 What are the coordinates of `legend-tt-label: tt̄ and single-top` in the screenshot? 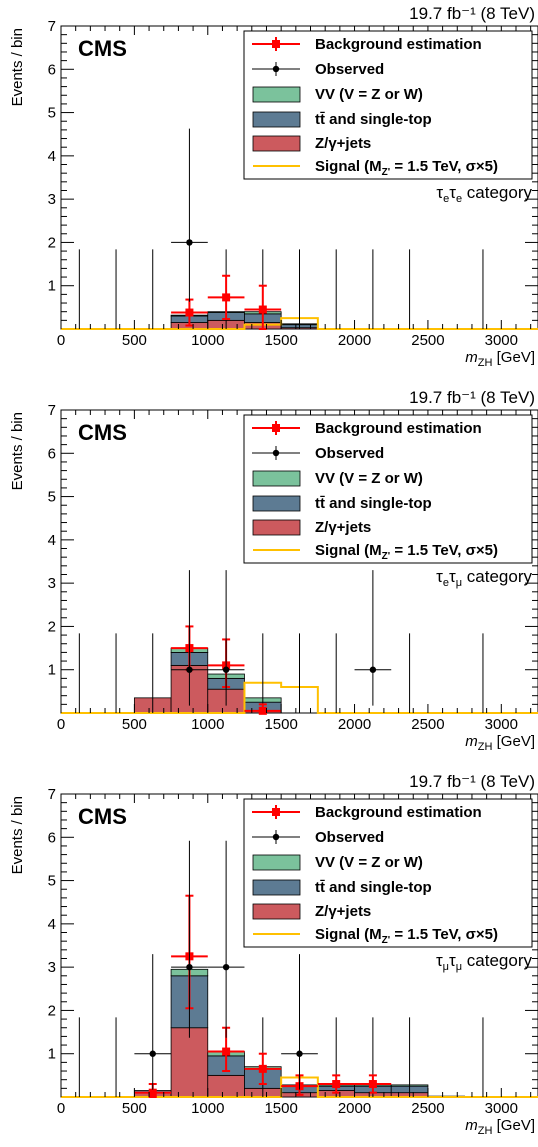 It's located at (373, 887).